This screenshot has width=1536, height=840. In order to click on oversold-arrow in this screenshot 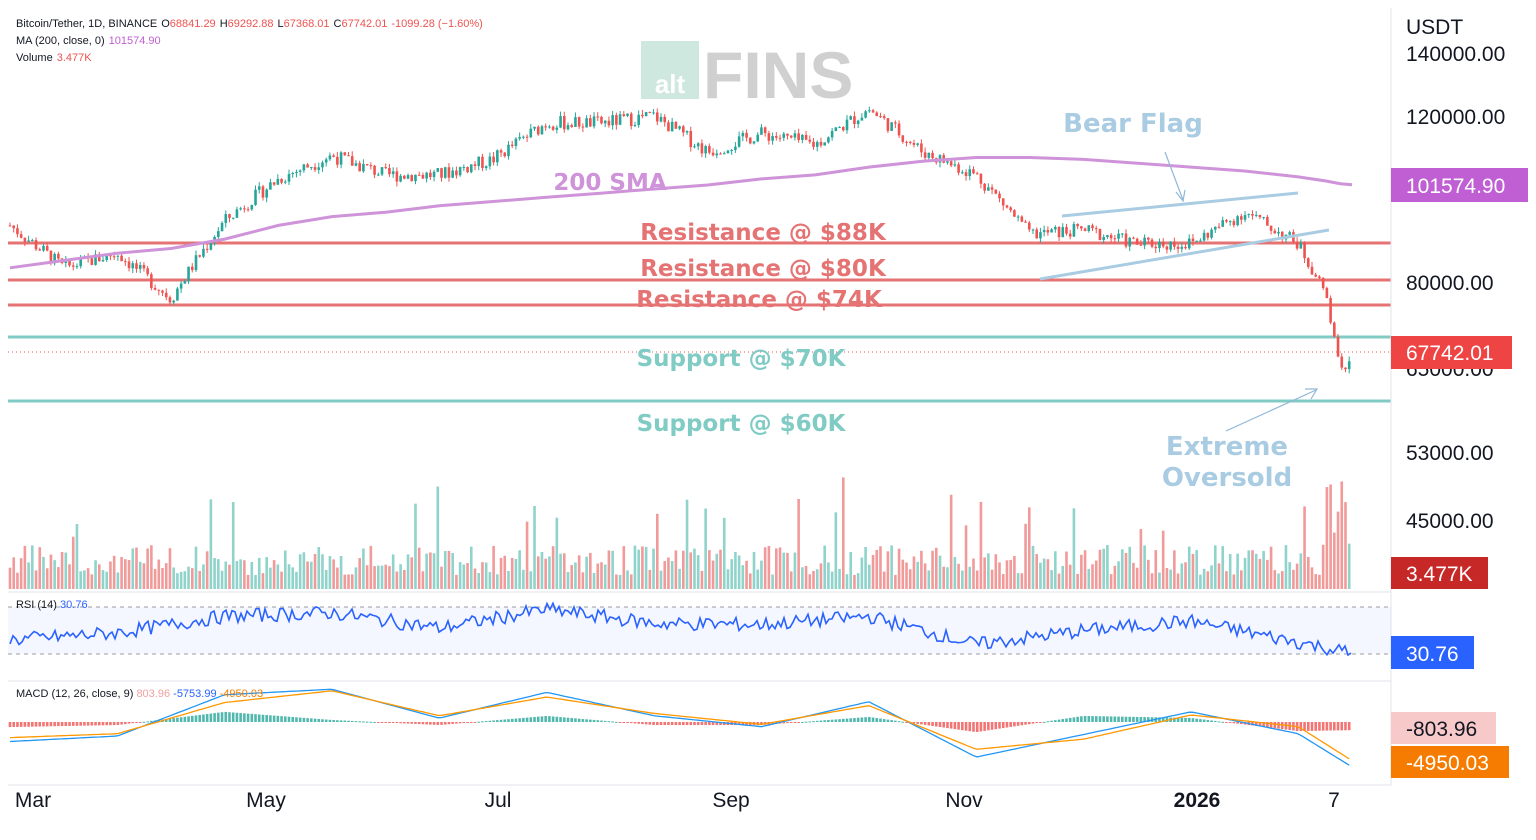, I will do `click(1271, 410)`.